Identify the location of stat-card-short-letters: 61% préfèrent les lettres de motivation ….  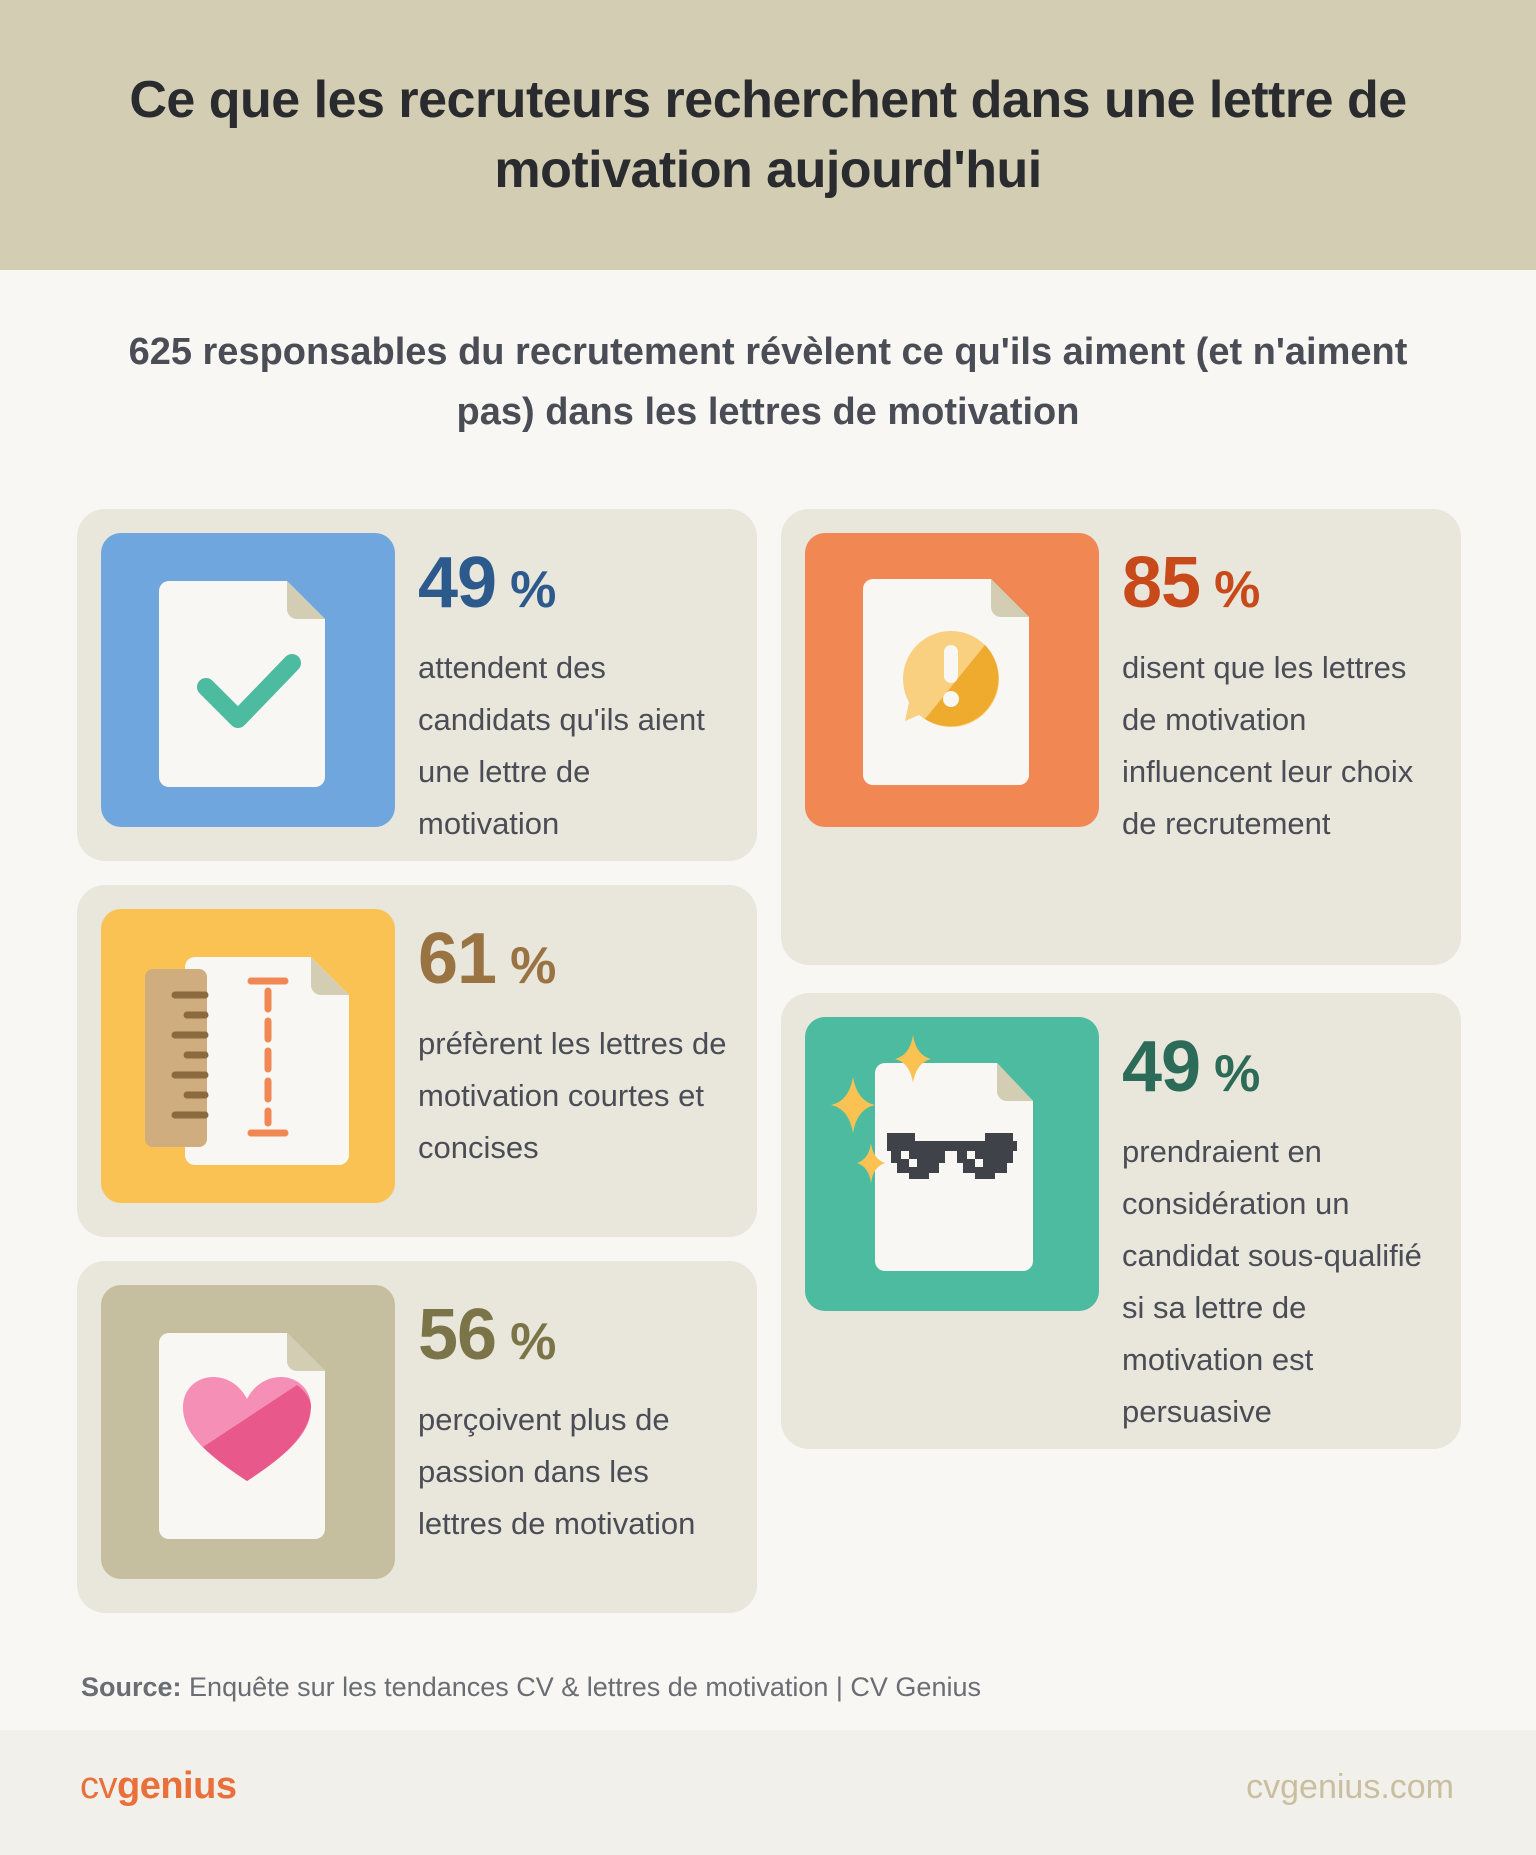
(417, 1061).